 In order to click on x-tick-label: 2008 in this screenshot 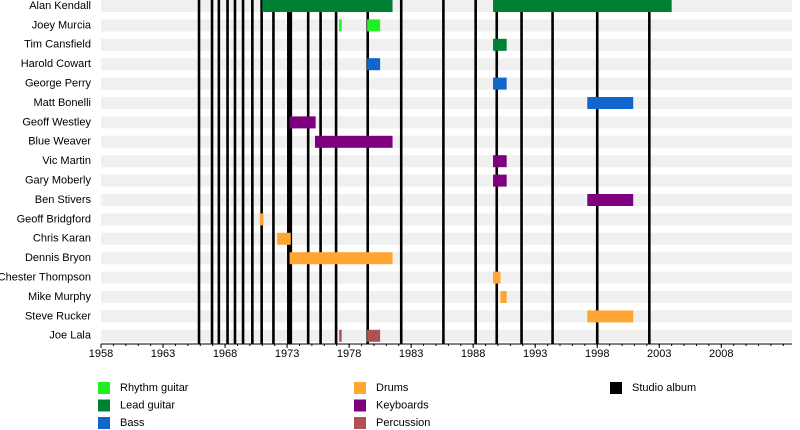, I will do `click(721, 354)`.